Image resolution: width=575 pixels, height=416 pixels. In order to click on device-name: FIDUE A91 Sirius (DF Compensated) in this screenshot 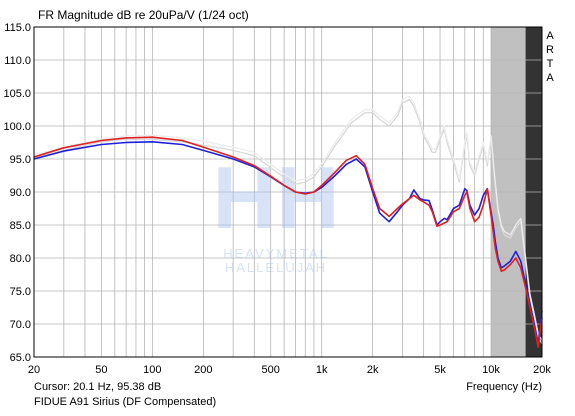, I will do `click(125, 402)`.